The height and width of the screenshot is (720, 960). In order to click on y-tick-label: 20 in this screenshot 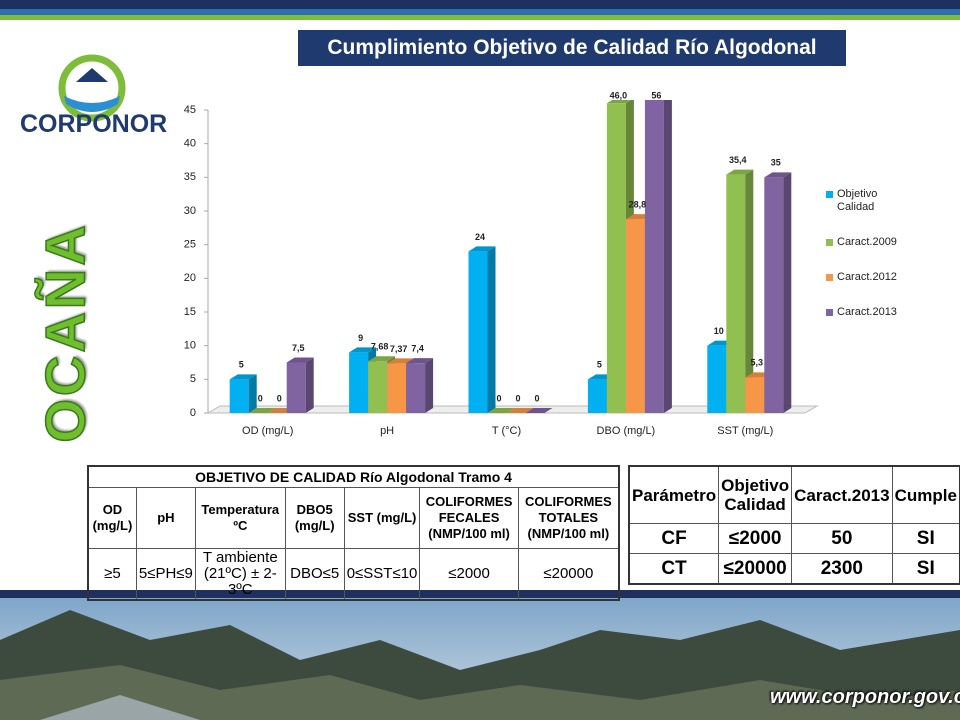, I will do `click(190, 278)`.